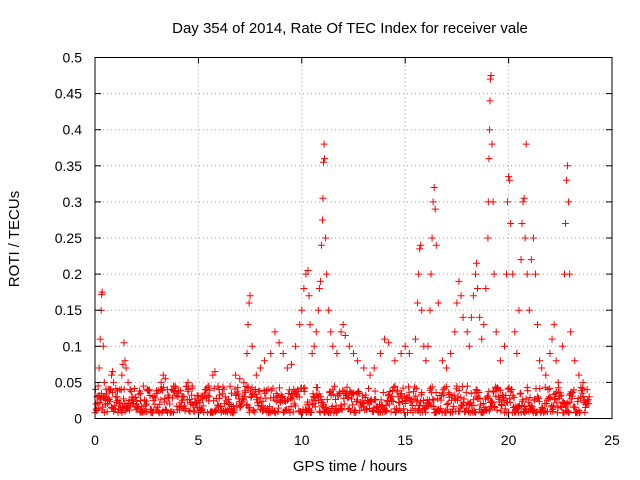  What do you see at coordinates (68, 94) in the screenshot?
I see `y-tick-label: 0.45` at bounding box center [68, 94].